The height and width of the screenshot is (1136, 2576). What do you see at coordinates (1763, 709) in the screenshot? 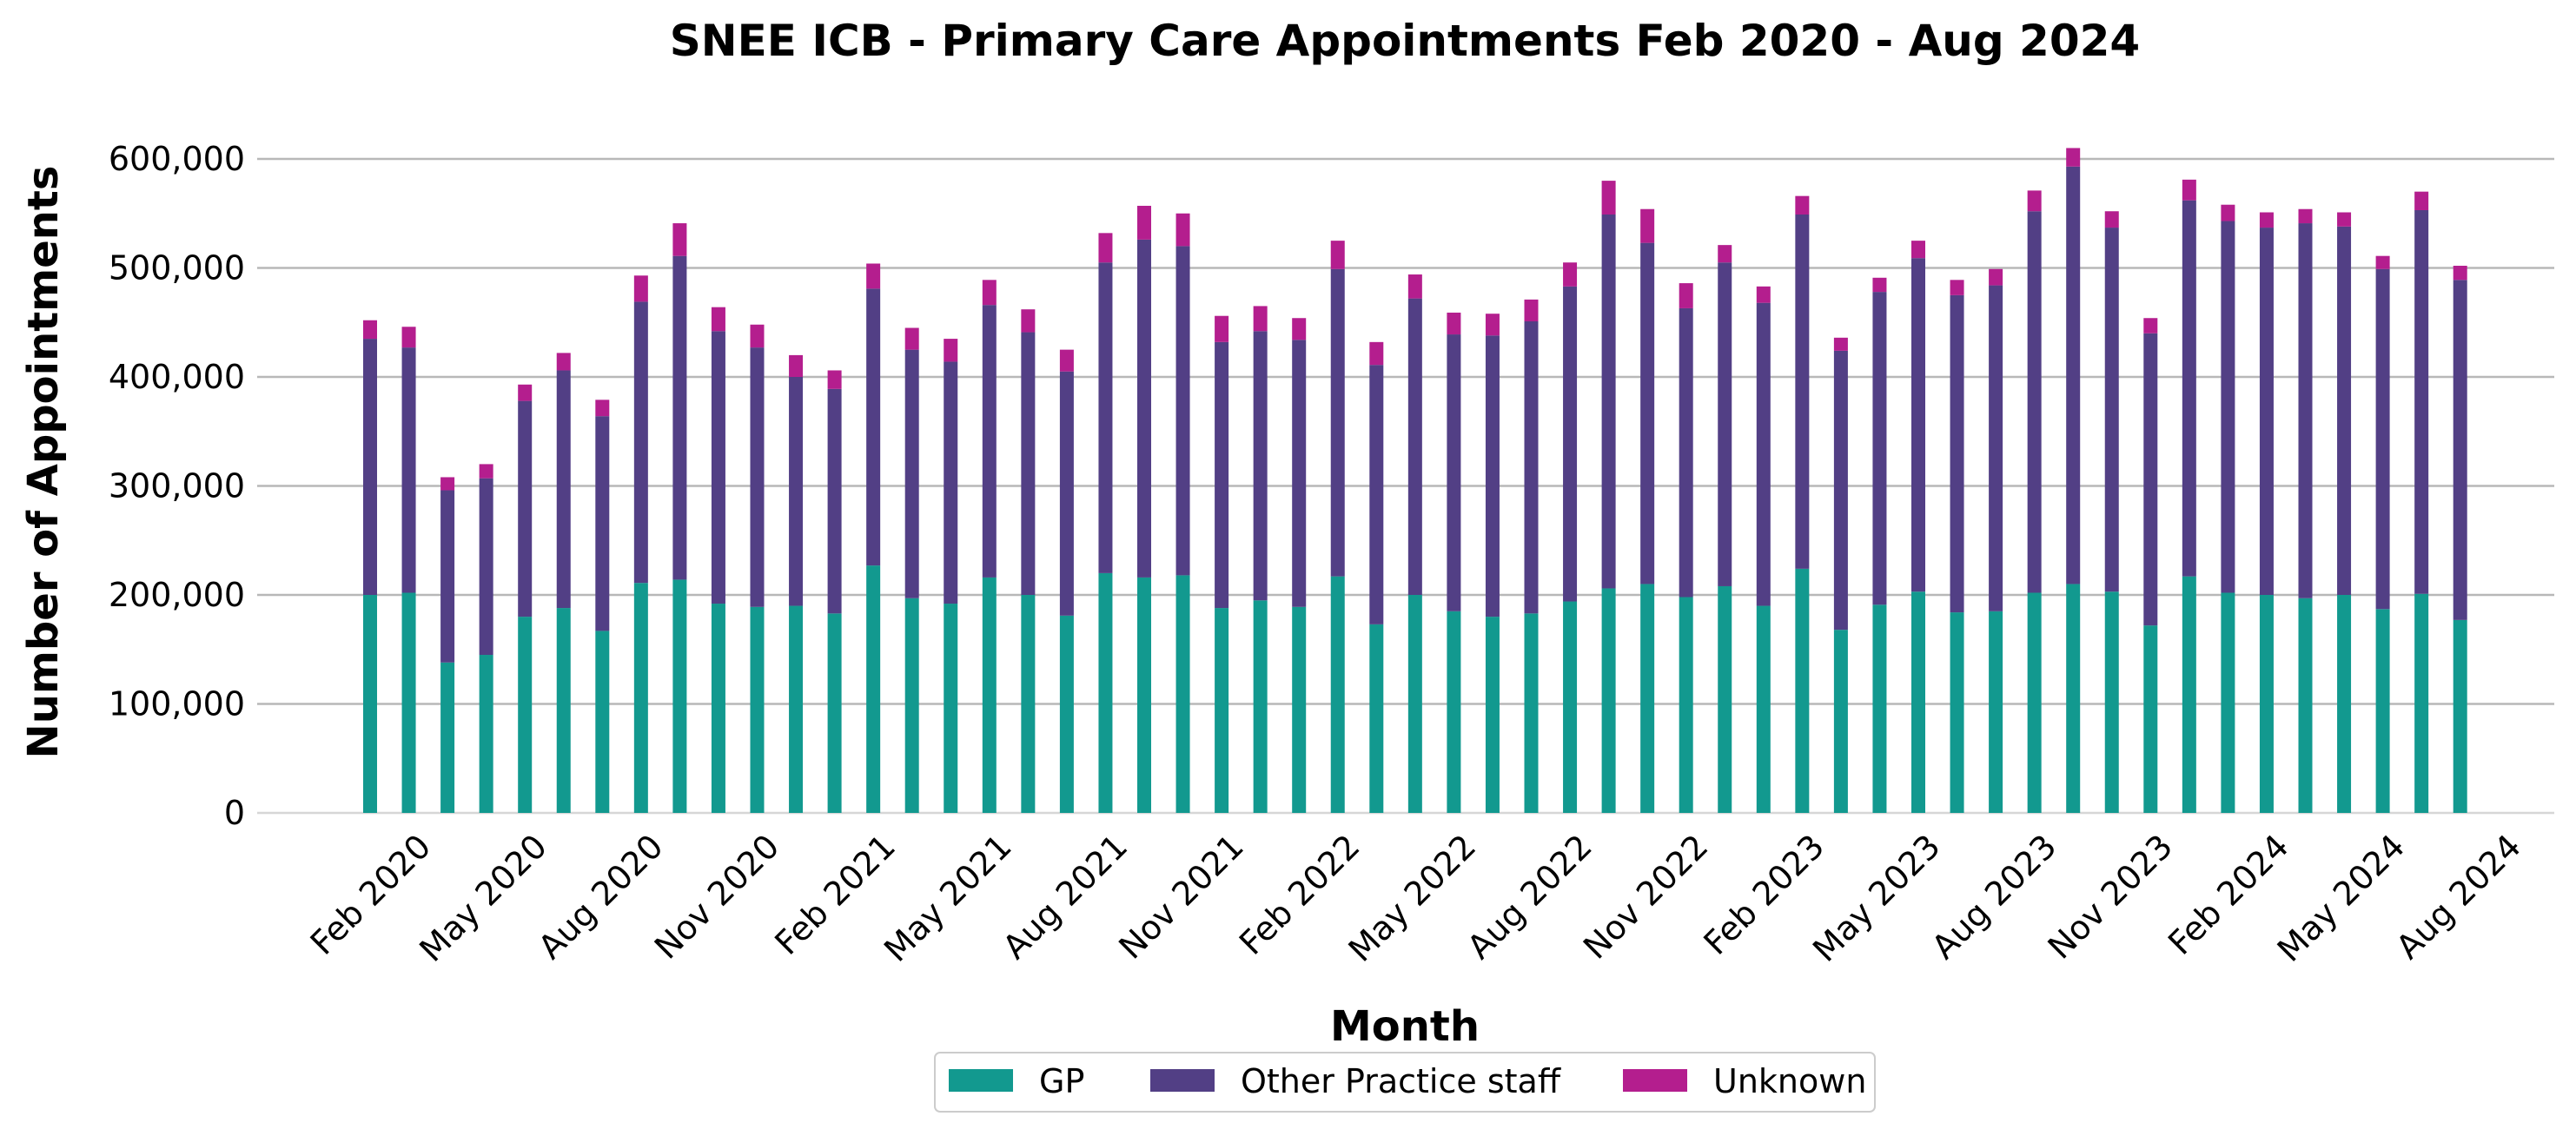
I see `bar-gp-feb-2023` at bounding box center [1763, 709].